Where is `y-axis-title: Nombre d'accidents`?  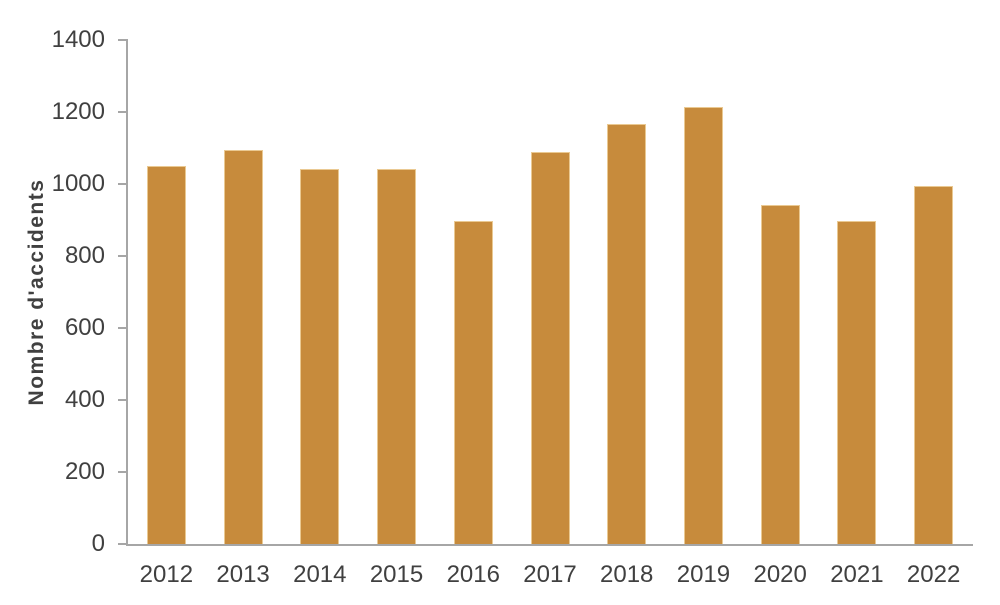 y-axis-title: Nombre d'accidents is located at coordinates (36, 292).